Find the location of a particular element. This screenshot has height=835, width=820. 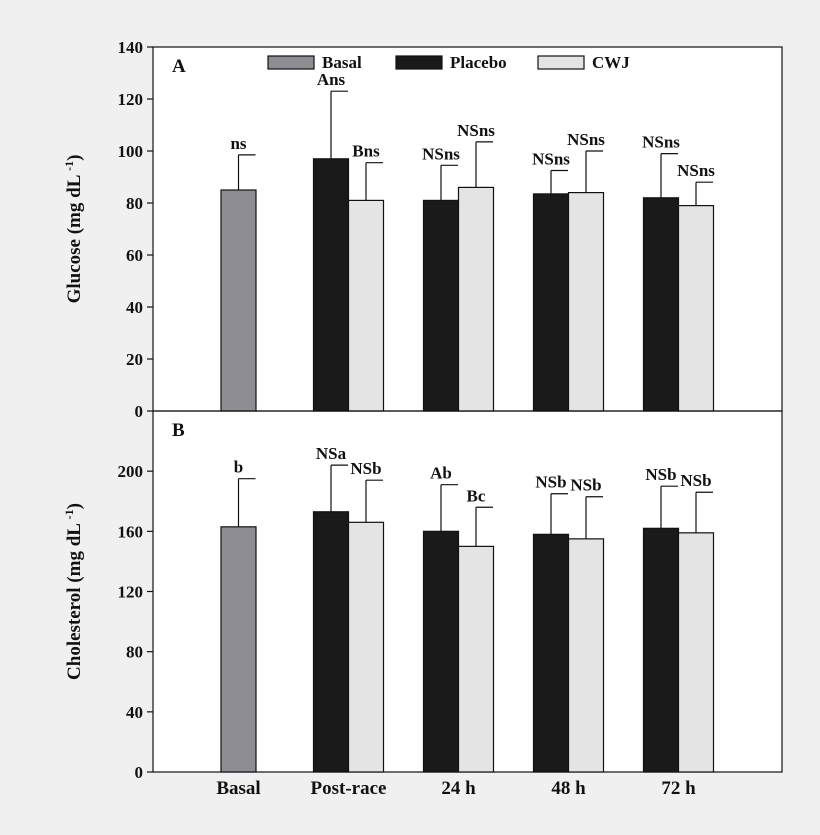

y-axis-label: Cholesterol (mg dL -1) is located at coordinates (73, 591).